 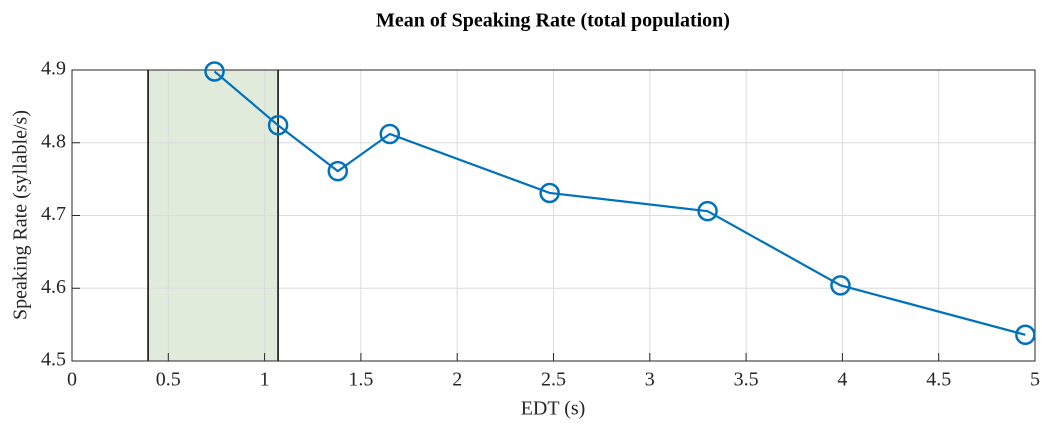 What do you see at coordinates (265, 380) in the screenshot?
I see `x-tick-label: 1` at bounding box center [265, 380].